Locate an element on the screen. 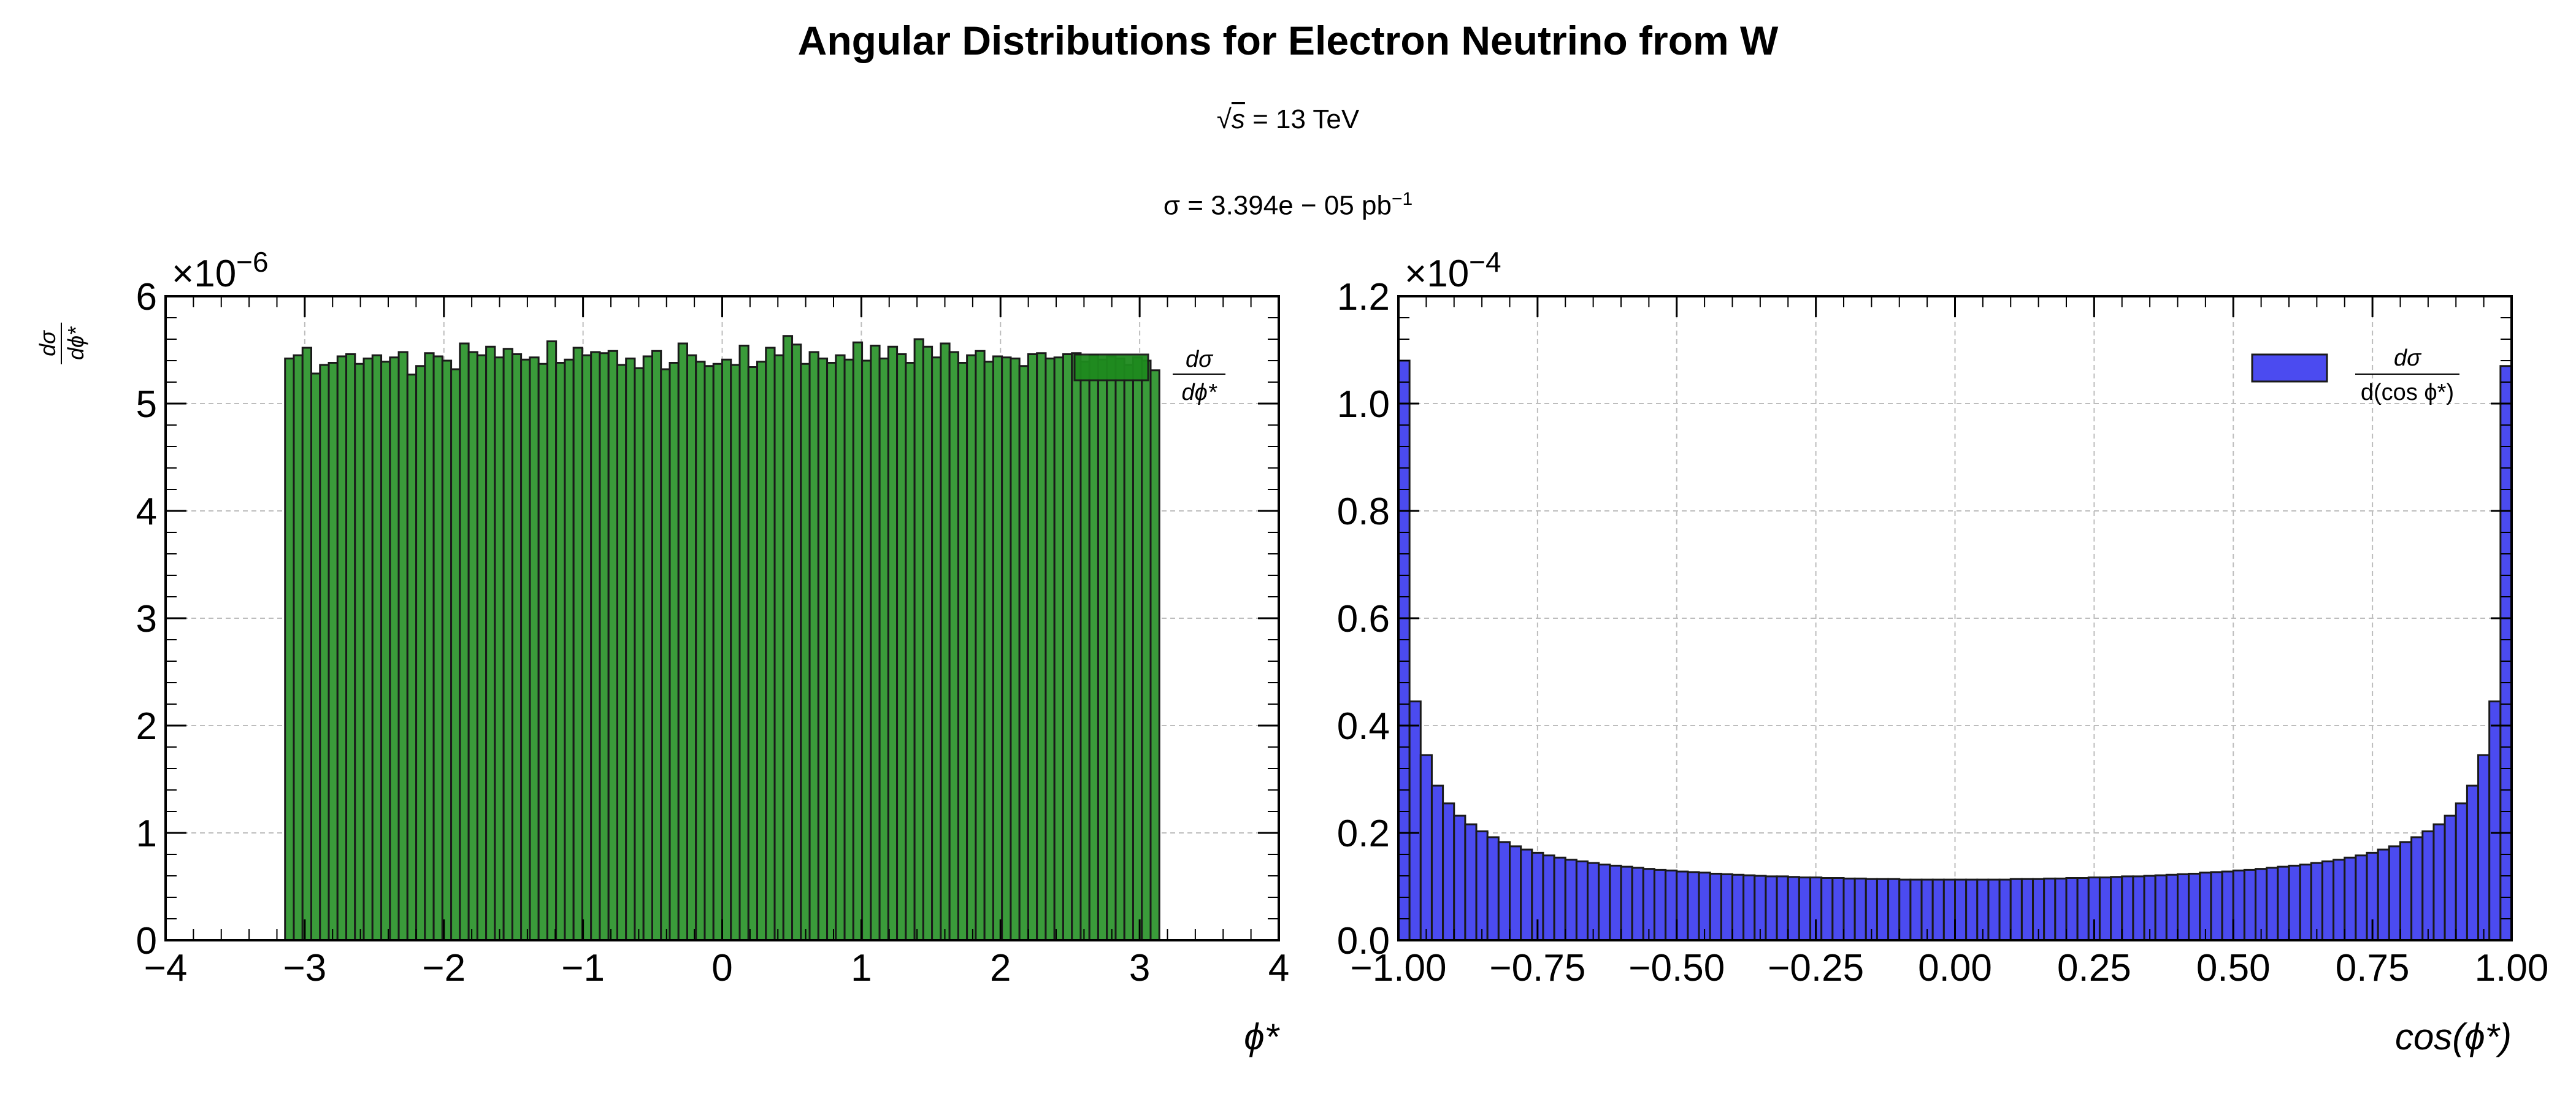 The height and width of the screenshot is (1104, 2576). x-tick-label: 1.00 is located at coordinates (2512, 968).